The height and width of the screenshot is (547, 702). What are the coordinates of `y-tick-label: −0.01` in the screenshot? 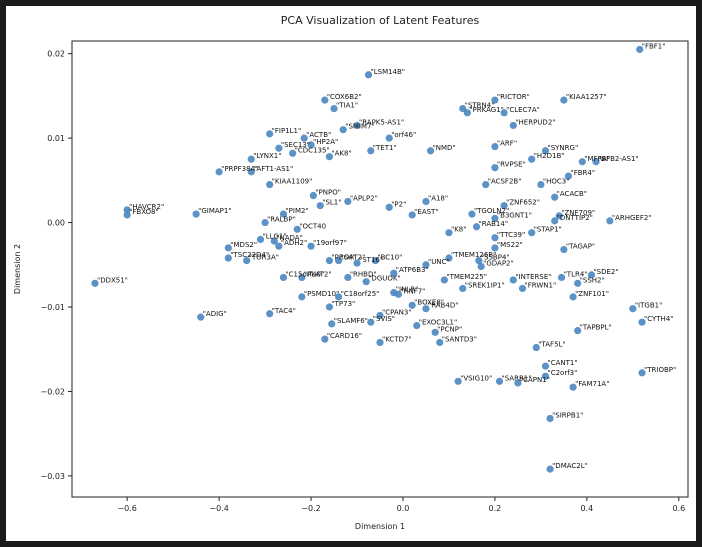 It's located at (52, 307).